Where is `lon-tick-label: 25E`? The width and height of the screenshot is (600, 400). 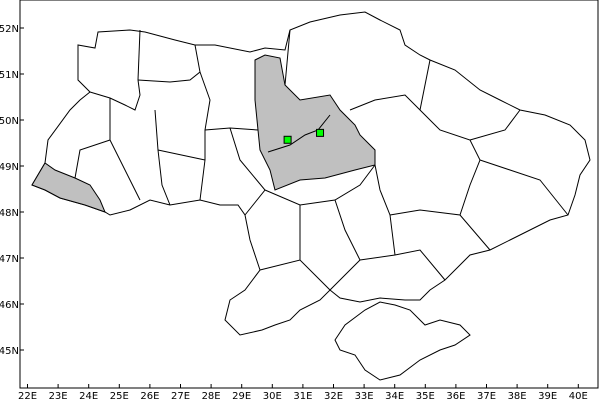
lon-tick-label: 25E is located at coordinates (119, 395).